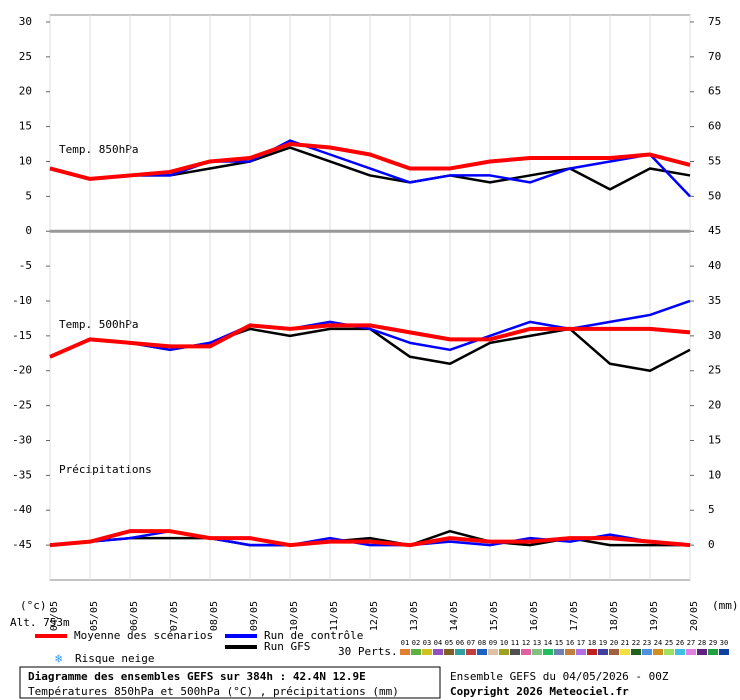 The height and width of the screenshot is (700, 740). I want to click on pert-label: 24, so click(658, 643).